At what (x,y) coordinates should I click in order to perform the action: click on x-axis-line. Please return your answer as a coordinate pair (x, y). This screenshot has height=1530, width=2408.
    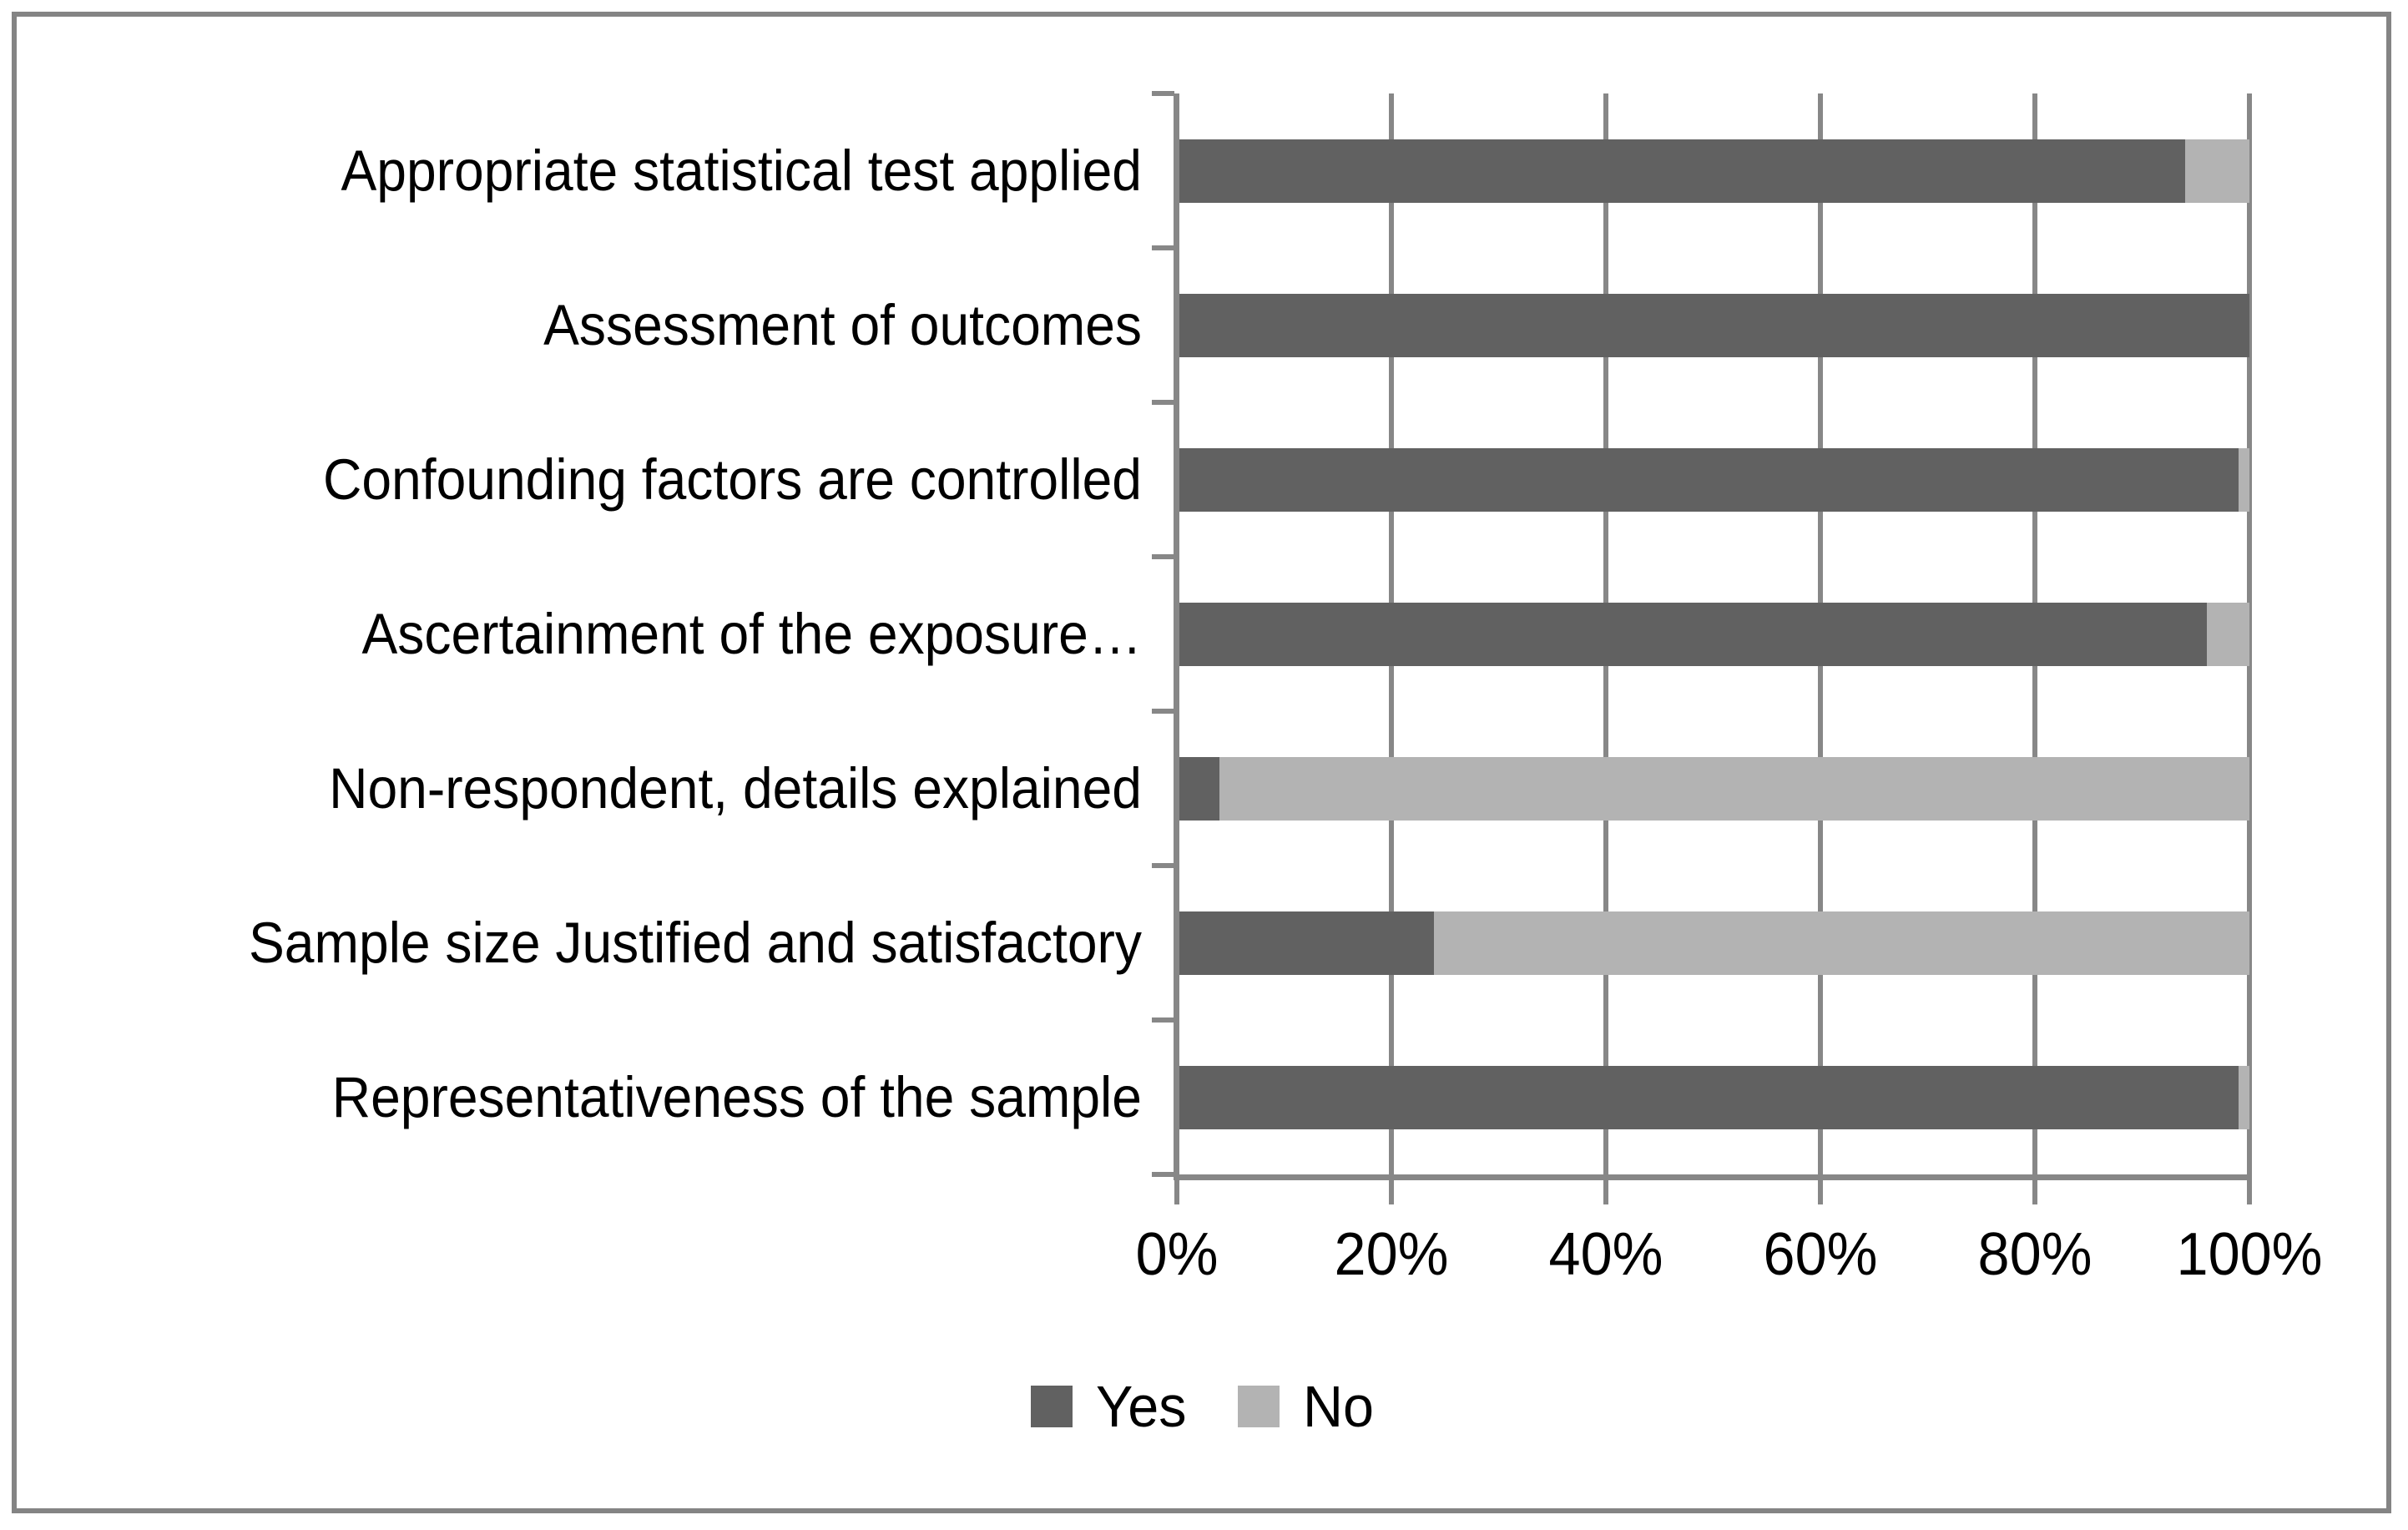
    Looking at the image, I should click on (1713, 1177).